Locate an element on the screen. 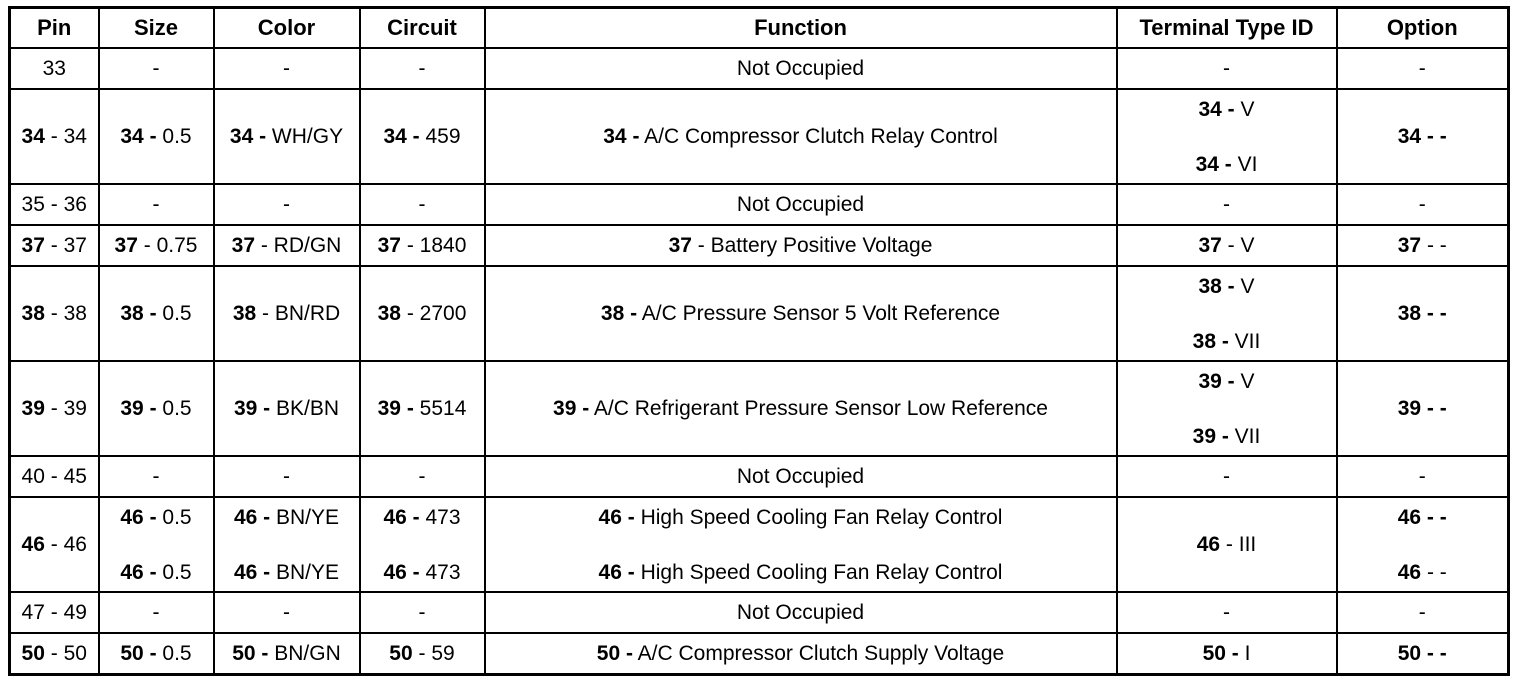 Image resolution: width=1520 pixels, height=700 pixels. cell-line: 34 - 0.5 is located at coordinates (156, 136).